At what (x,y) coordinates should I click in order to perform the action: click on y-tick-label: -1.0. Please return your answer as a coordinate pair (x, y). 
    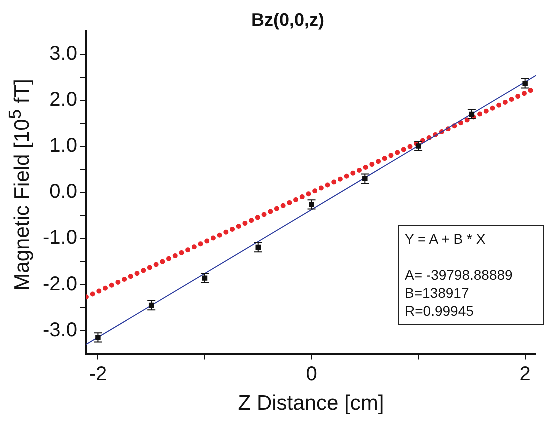
    Looking at the image, I should click on (60, 238).